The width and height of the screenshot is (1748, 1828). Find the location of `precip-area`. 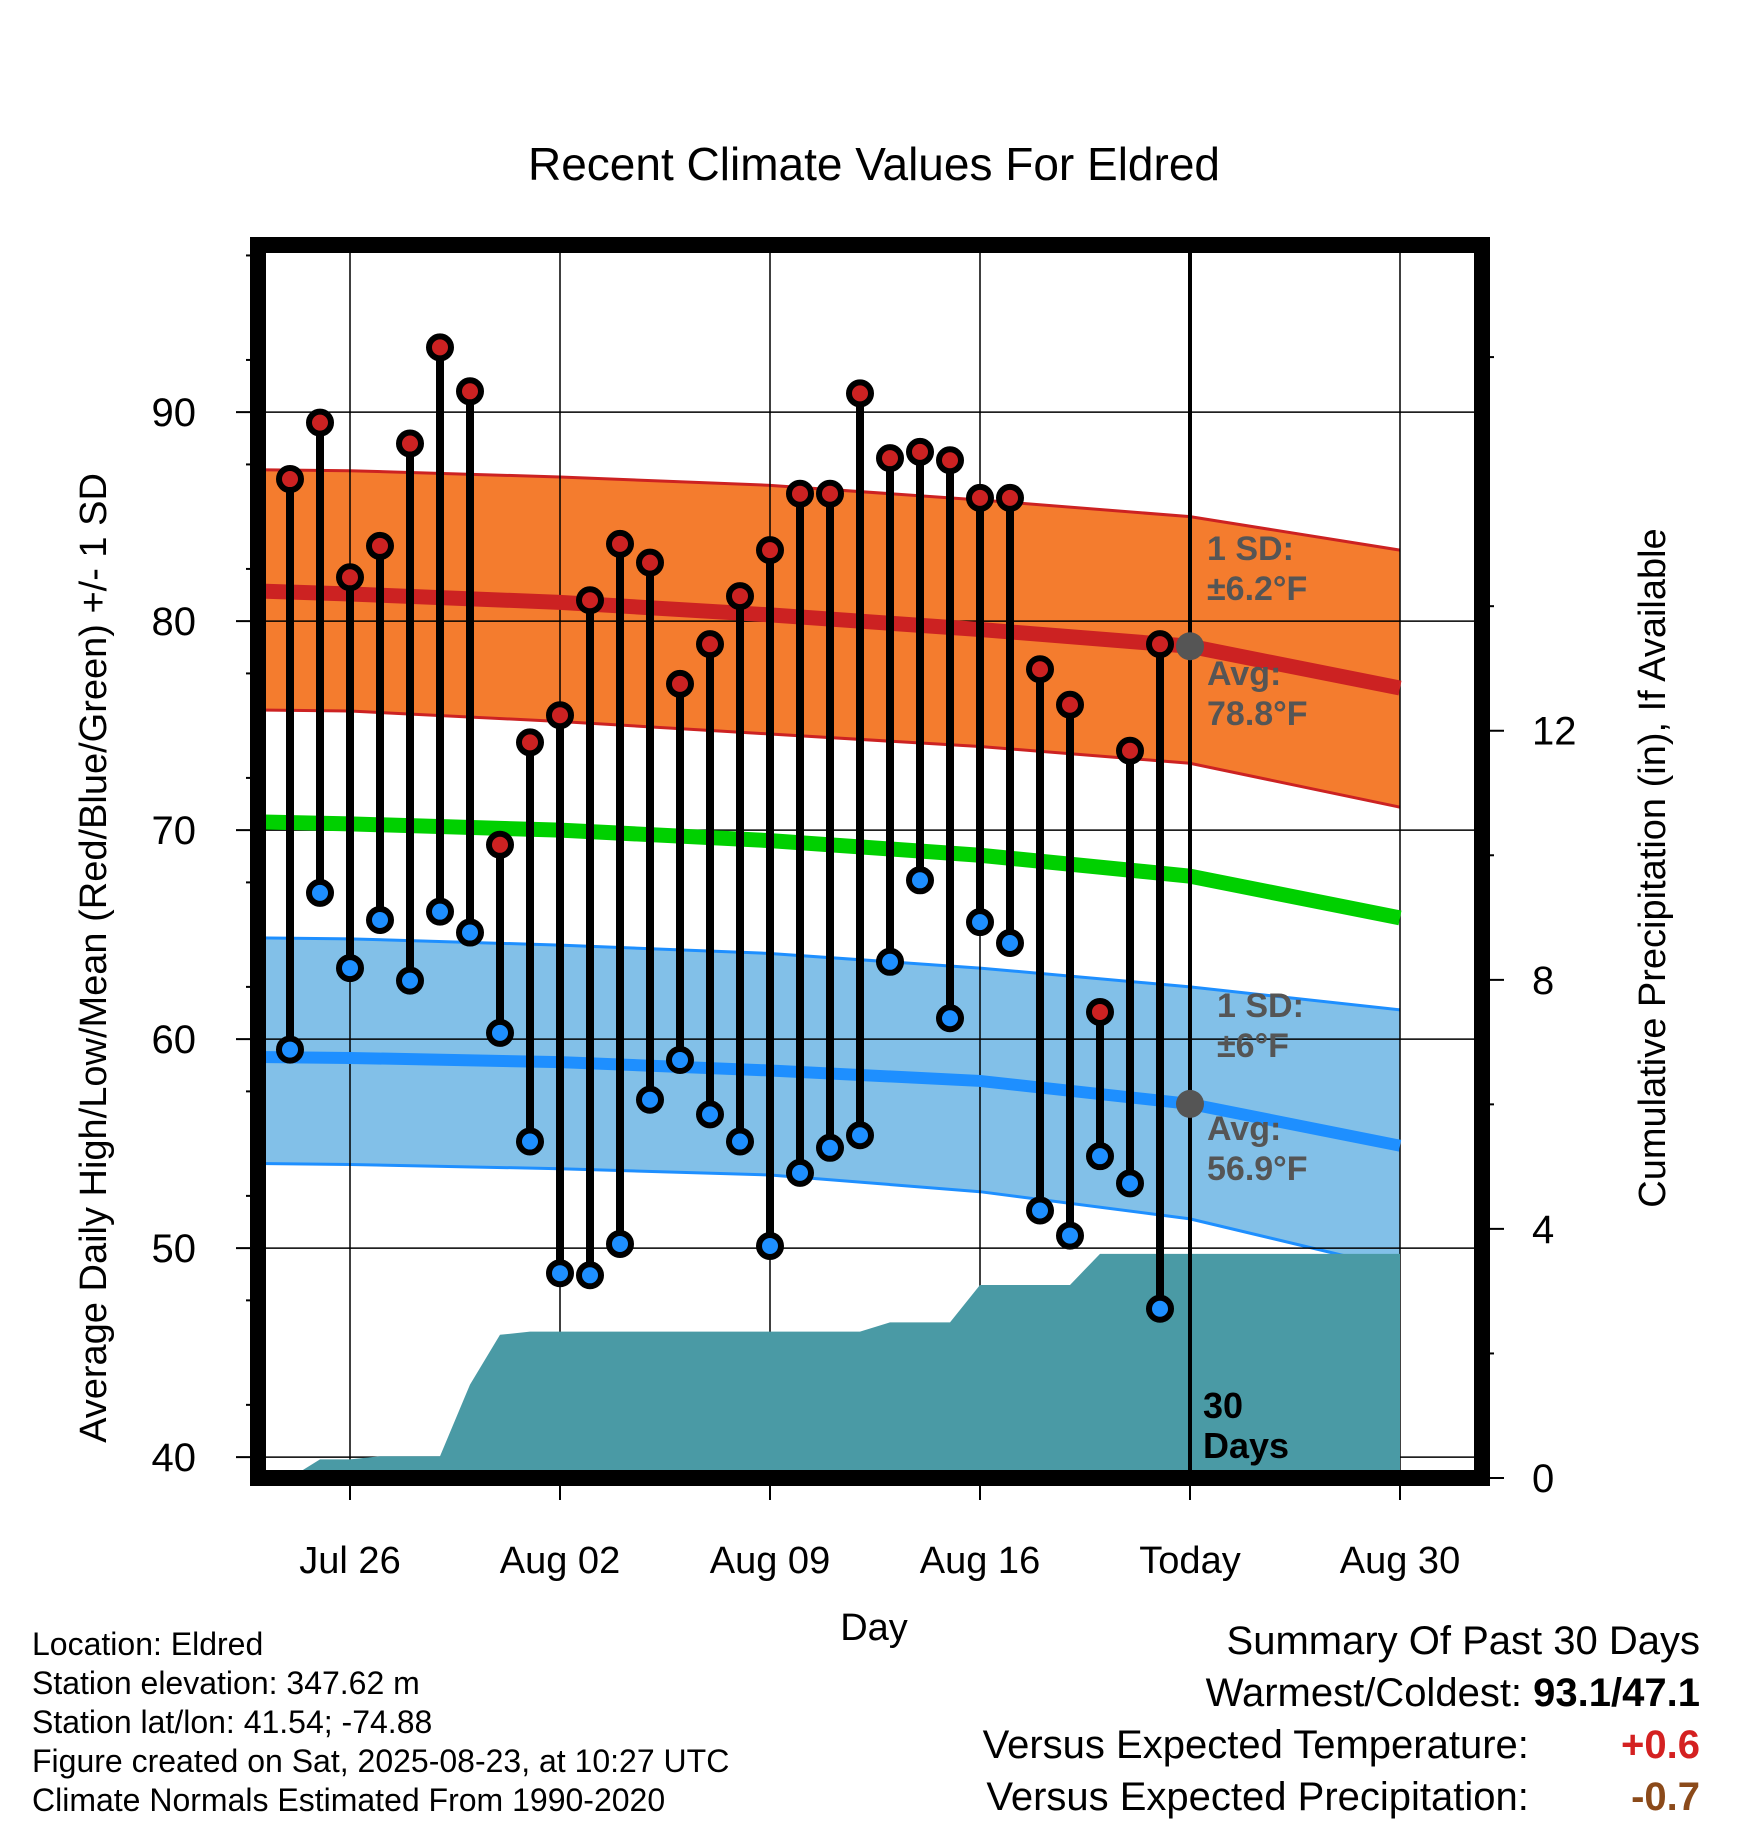

precip-area is located at coordinates (829, 1365).